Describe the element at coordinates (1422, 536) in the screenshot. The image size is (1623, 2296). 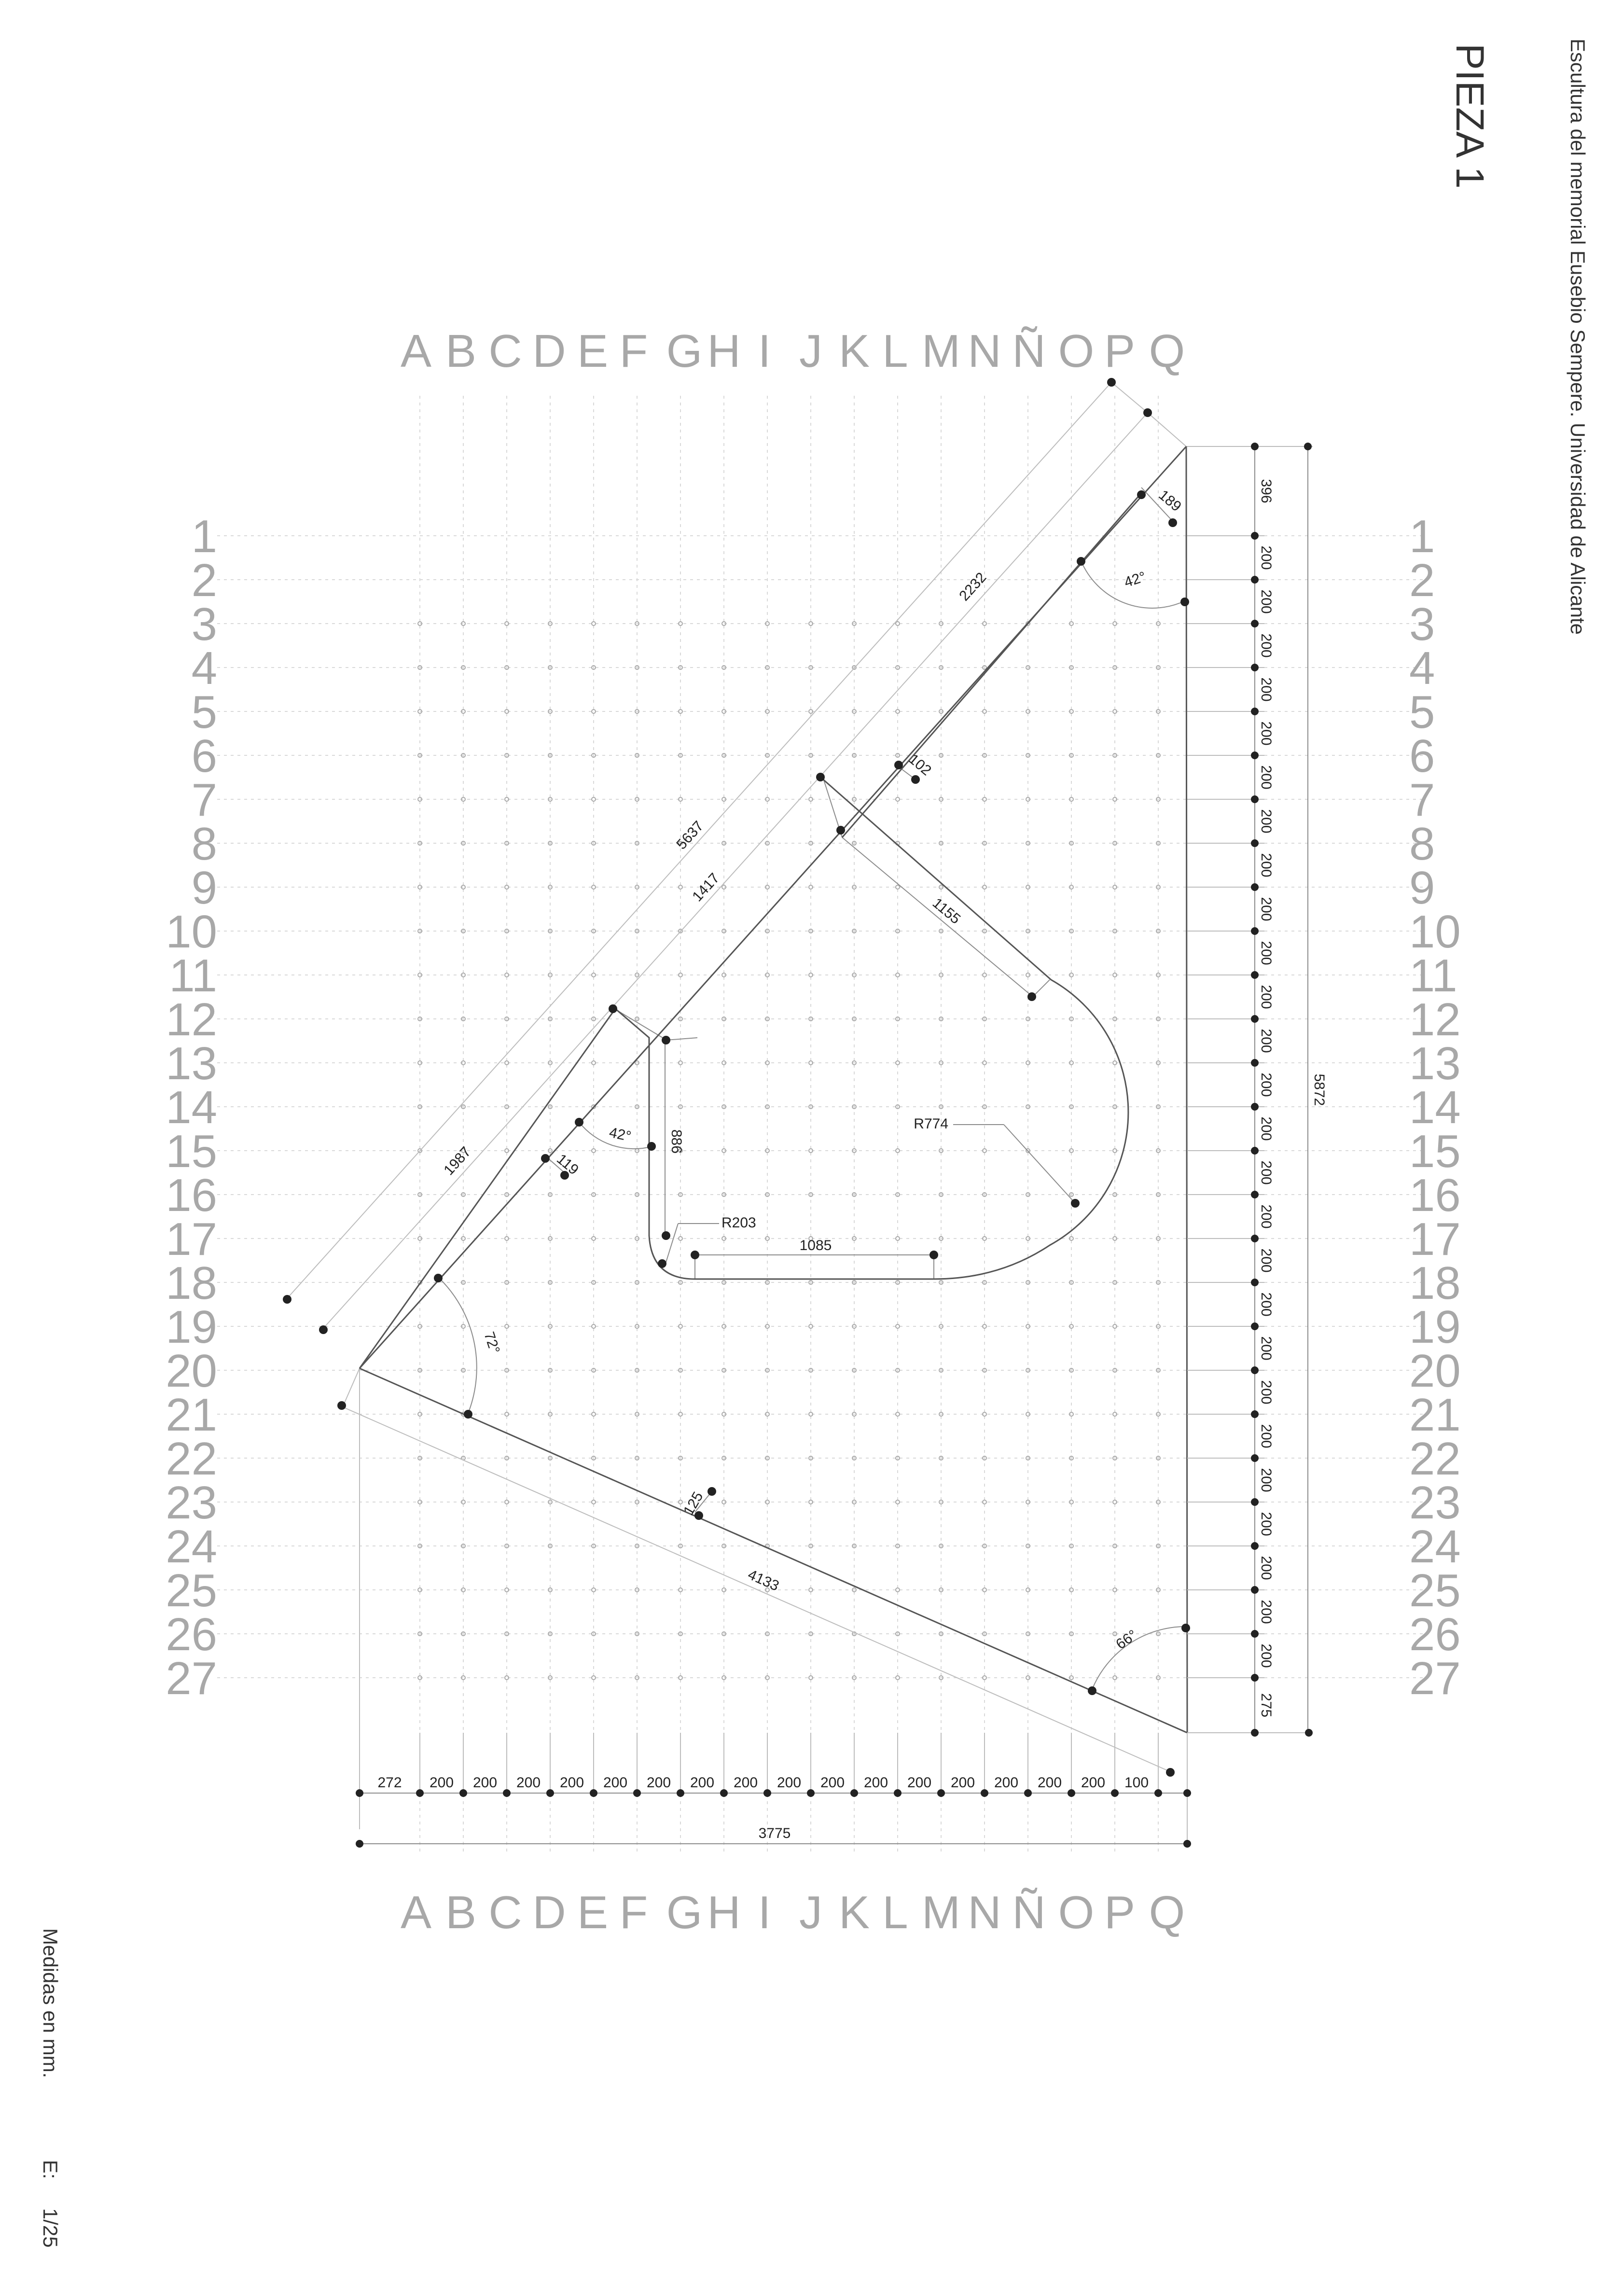
I see `row-label: 1` at that location.